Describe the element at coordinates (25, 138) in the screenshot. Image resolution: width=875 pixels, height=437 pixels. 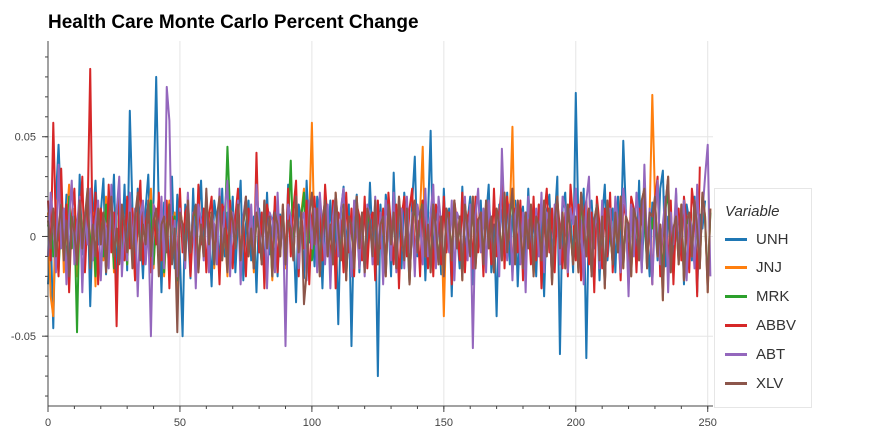
I see `y-tick-label: 0.05` at that location.